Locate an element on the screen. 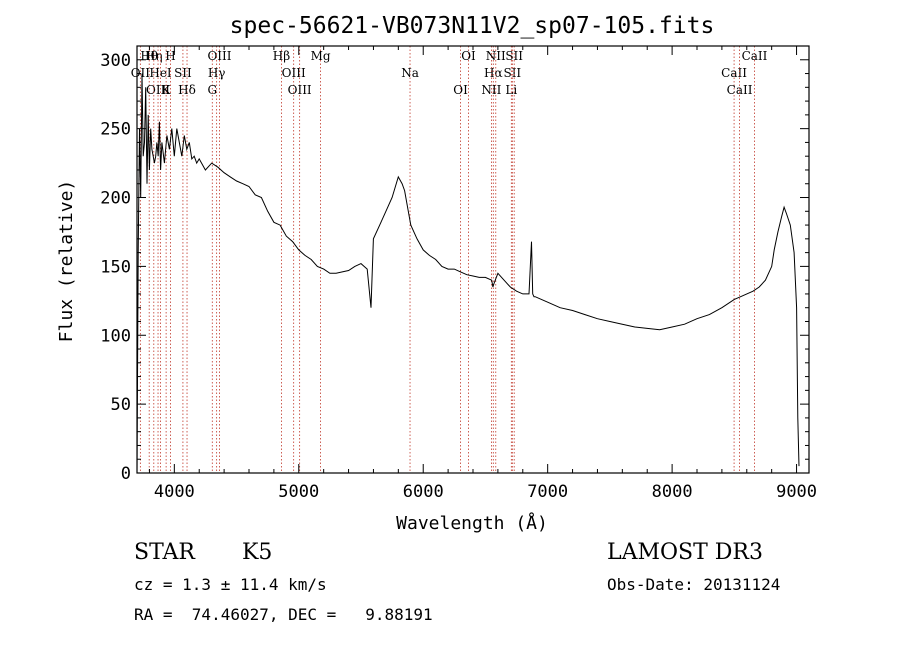 This screenshot has width=900, height=649. y-tick-label: 0 is located at coordinates (126, 474).